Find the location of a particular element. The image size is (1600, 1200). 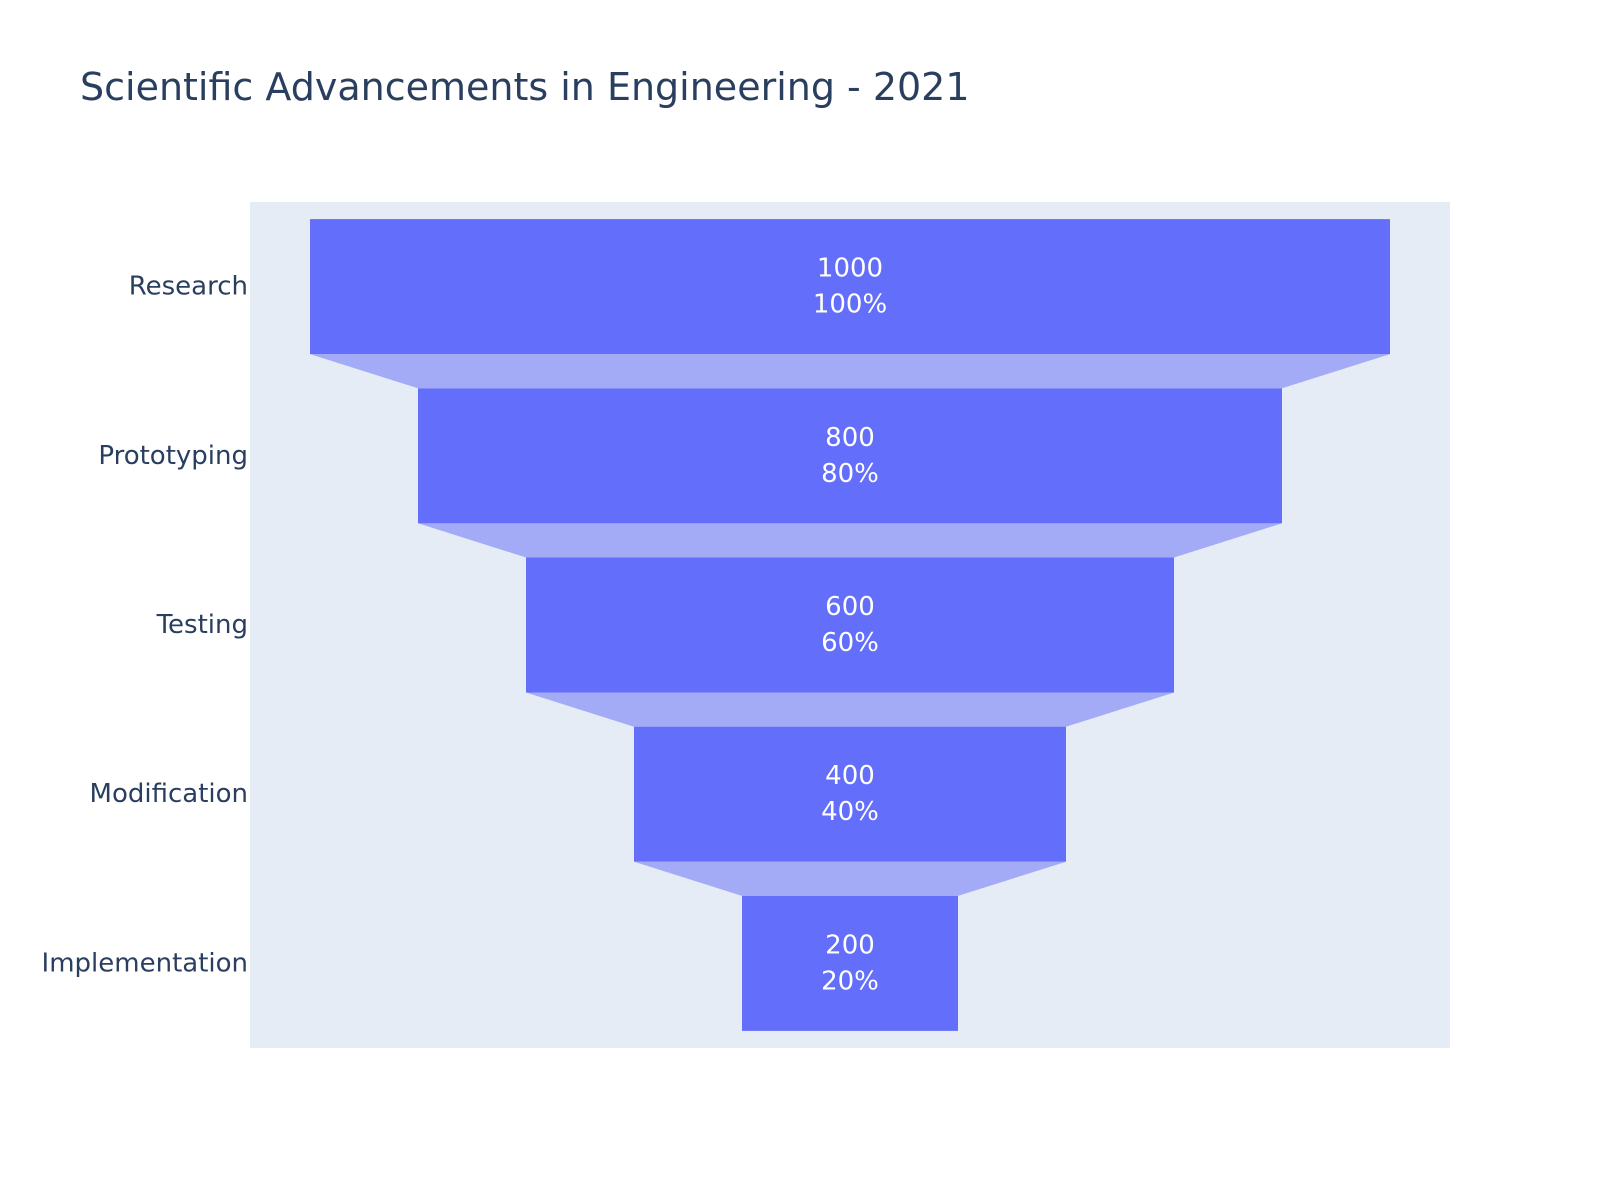

bar-percent-label: 20% is located at coordinates (850, 981).